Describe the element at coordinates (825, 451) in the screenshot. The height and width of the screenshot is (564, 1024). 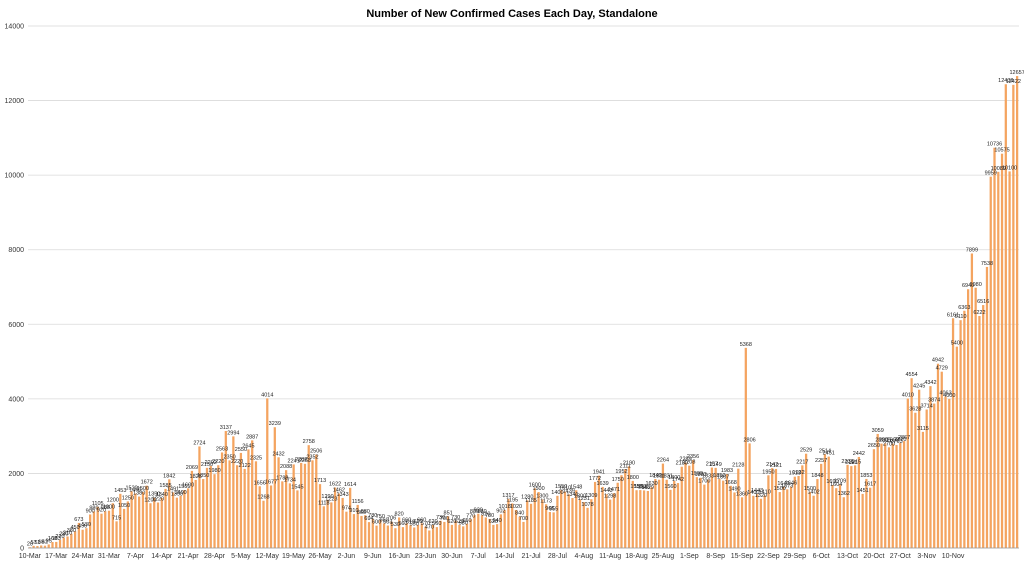
I see `data-label: 2514` at that location.